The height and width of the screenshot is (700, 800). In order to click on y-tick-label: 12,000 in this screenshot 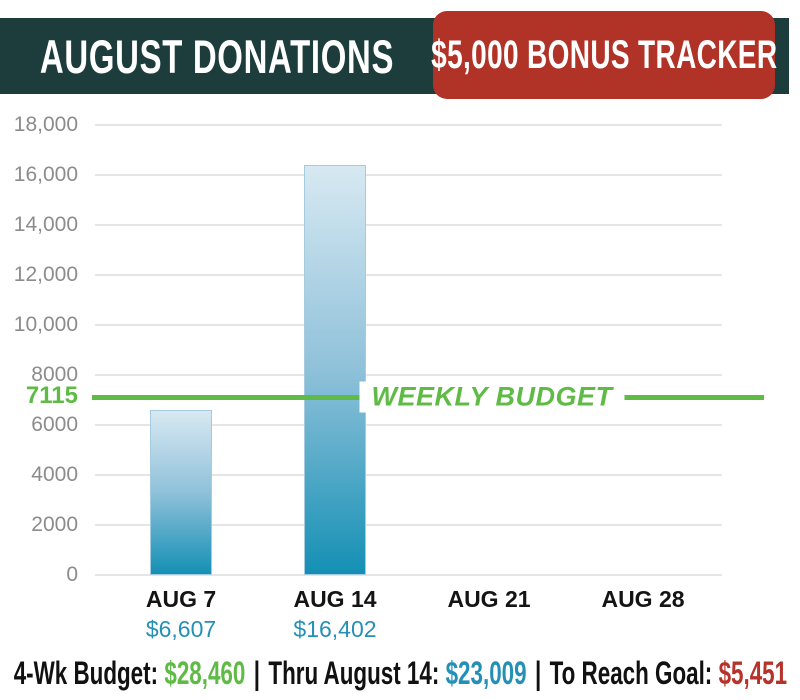, I will do `click(45, 274)`.